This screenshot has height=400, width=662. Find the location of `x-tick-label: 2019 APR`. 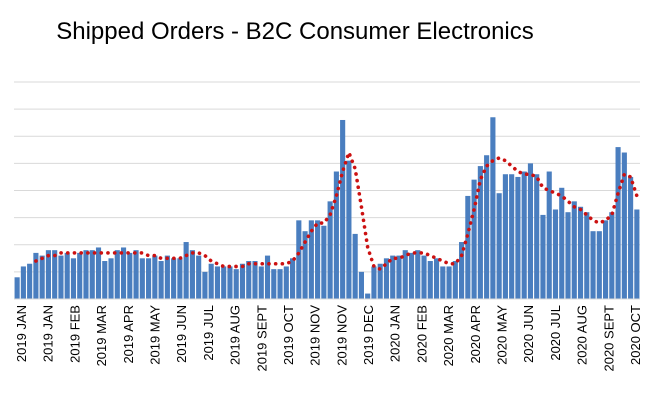

x-tick-label: 2019 APR is located at coordinates (128, 334).